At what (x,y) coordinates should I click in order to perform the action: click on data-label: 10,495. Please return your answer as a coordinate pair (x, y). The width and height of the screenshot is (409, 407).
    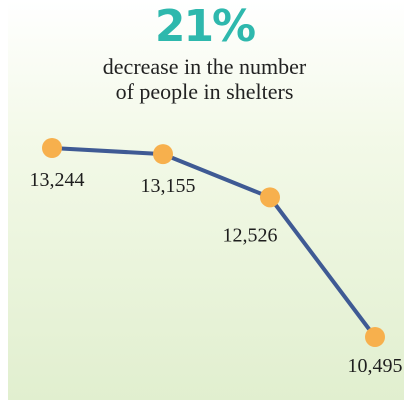
    Looking at the image, I should click on (375, 366).